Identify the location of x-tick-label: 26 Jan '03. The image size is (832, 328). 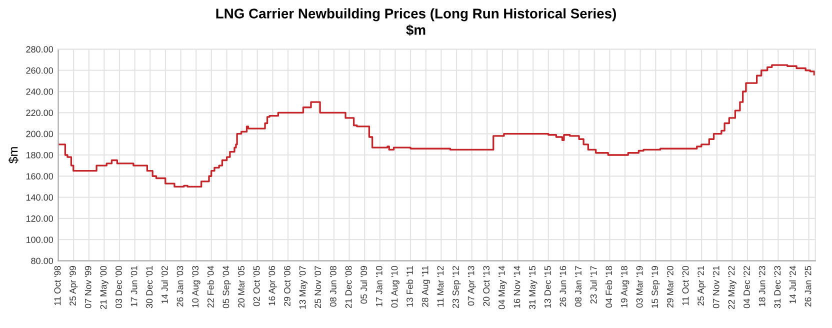
(180, 286).